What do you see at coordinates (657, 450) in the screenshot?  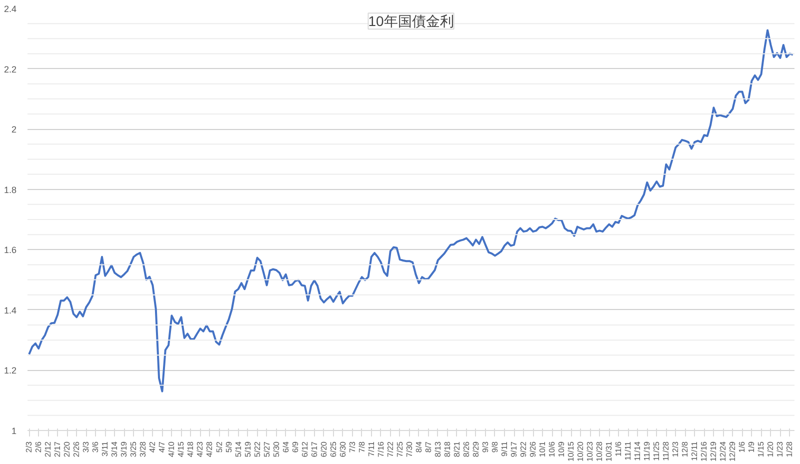 I see `x-tick-label: 11/25` at bounding box center [657, 450].